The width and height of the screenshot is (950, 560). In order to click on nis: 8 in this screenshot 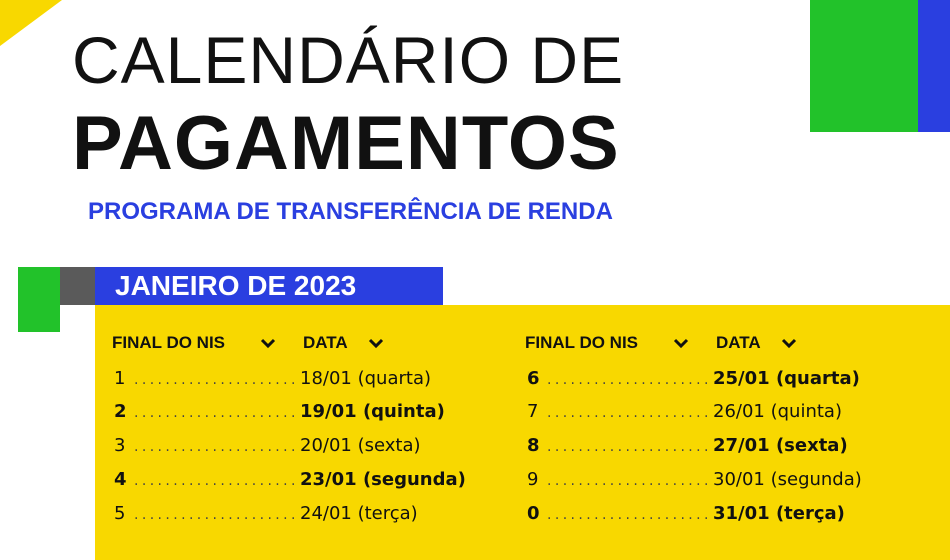, I will do `click(533, 445)`.